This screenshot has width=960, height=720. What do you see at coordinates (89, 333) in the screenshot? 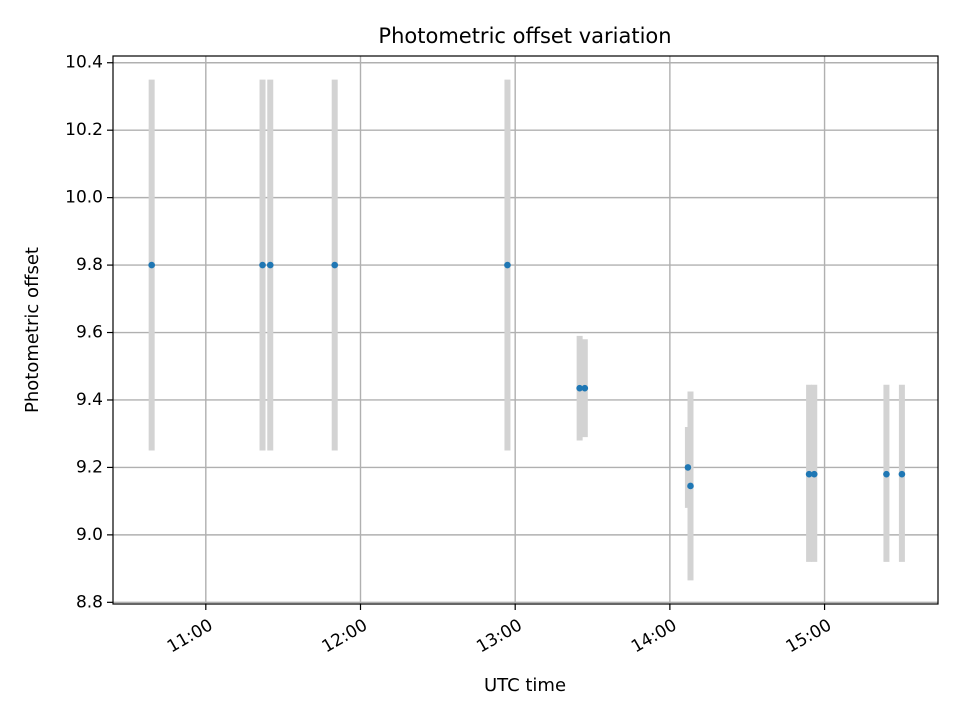
I see `y-tick-label: 9.6` at bounding box center [89, 333].